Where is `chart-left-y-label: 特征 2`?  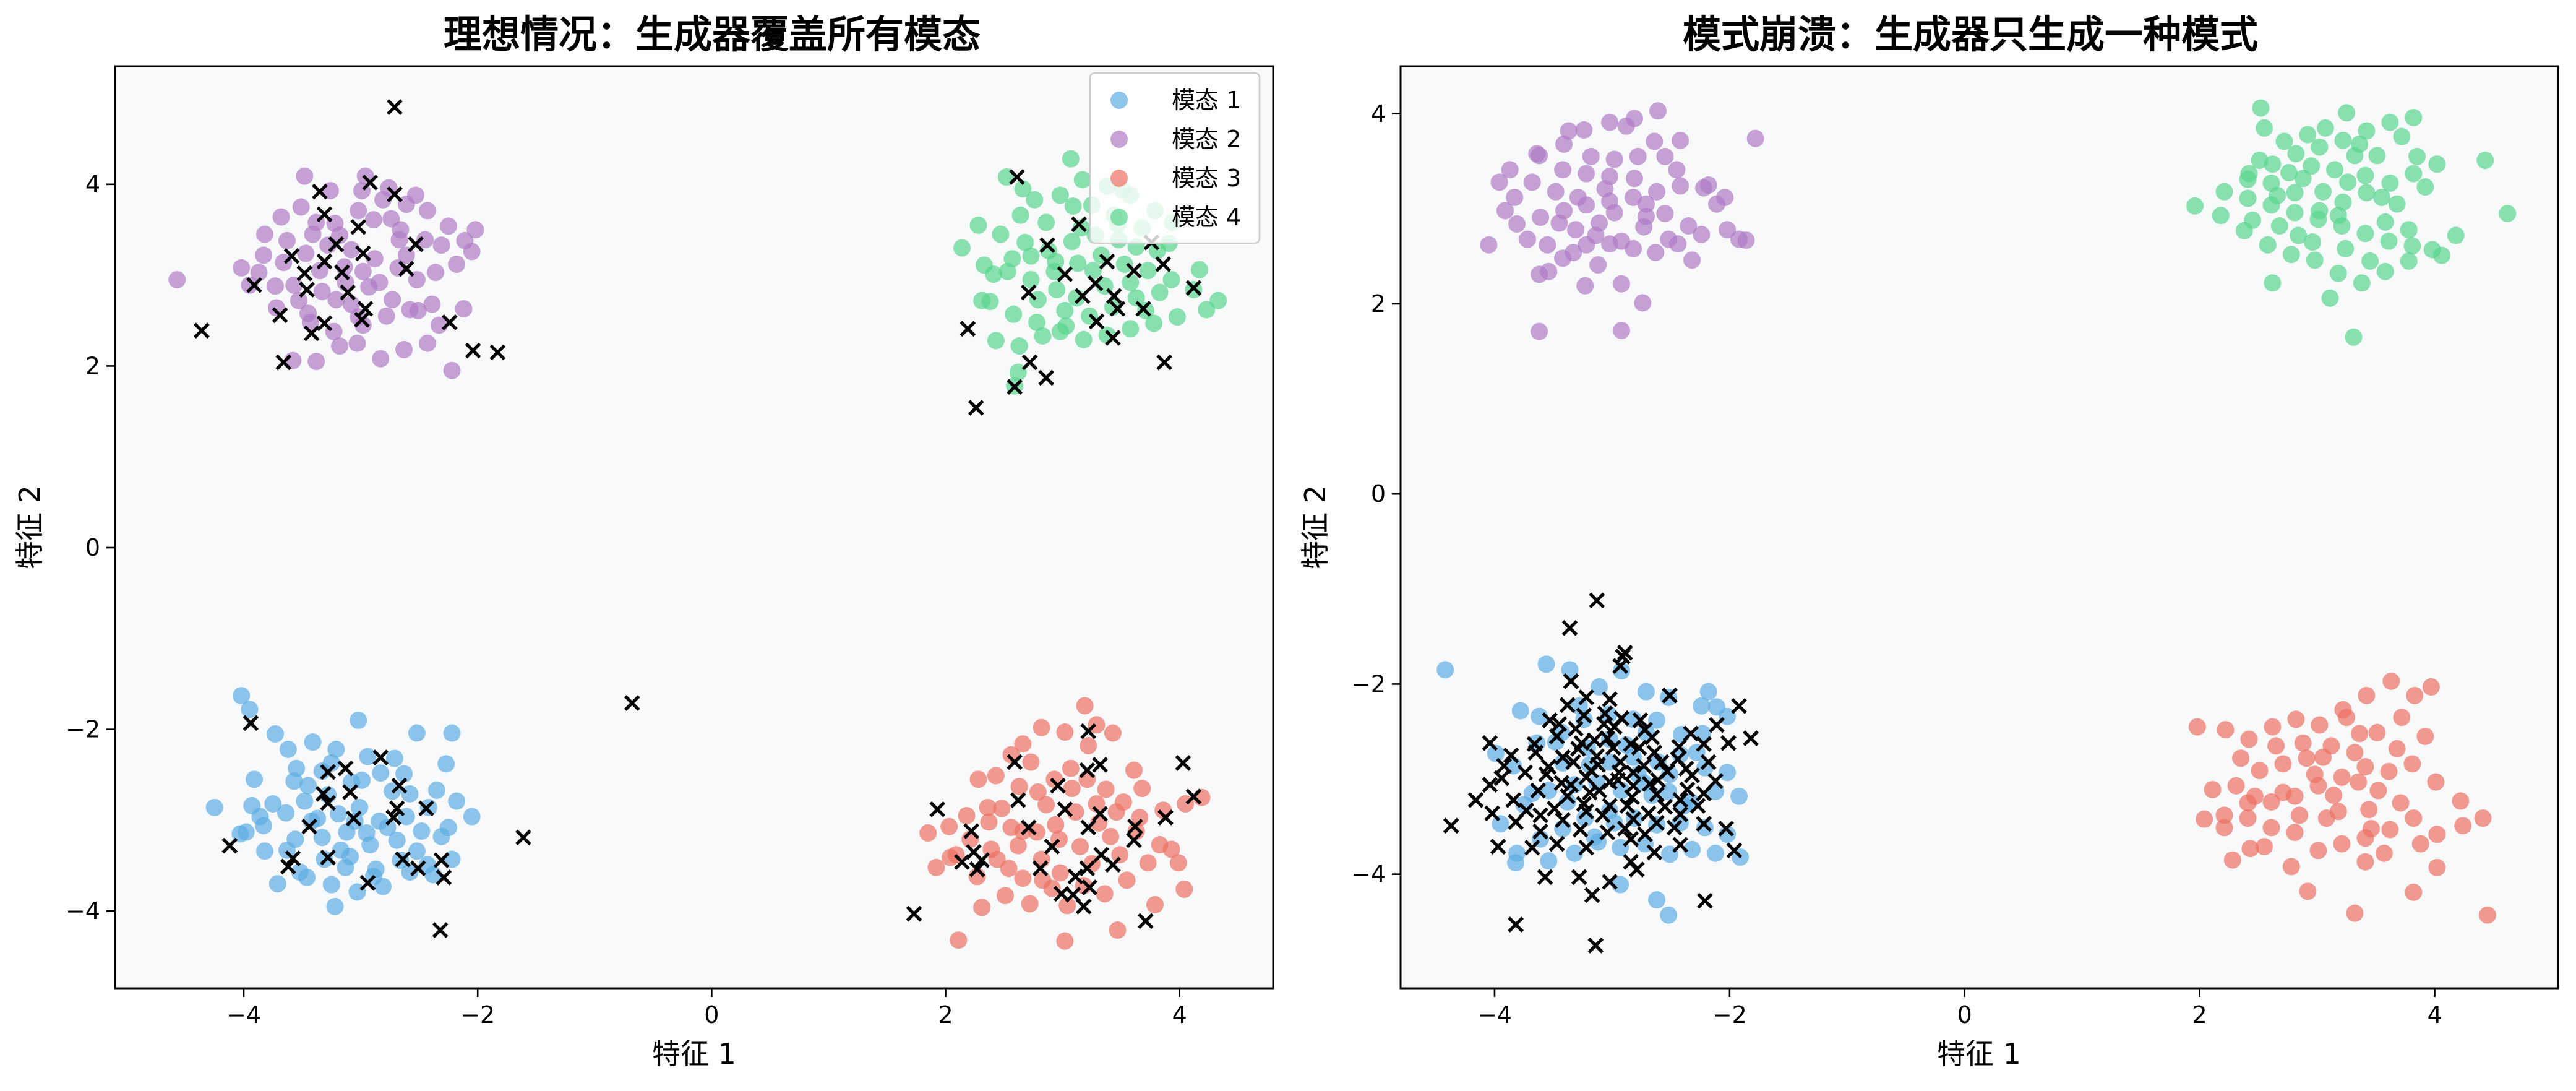
chart-left-y-label: 特征 2 is located at coordinates (29, 527).